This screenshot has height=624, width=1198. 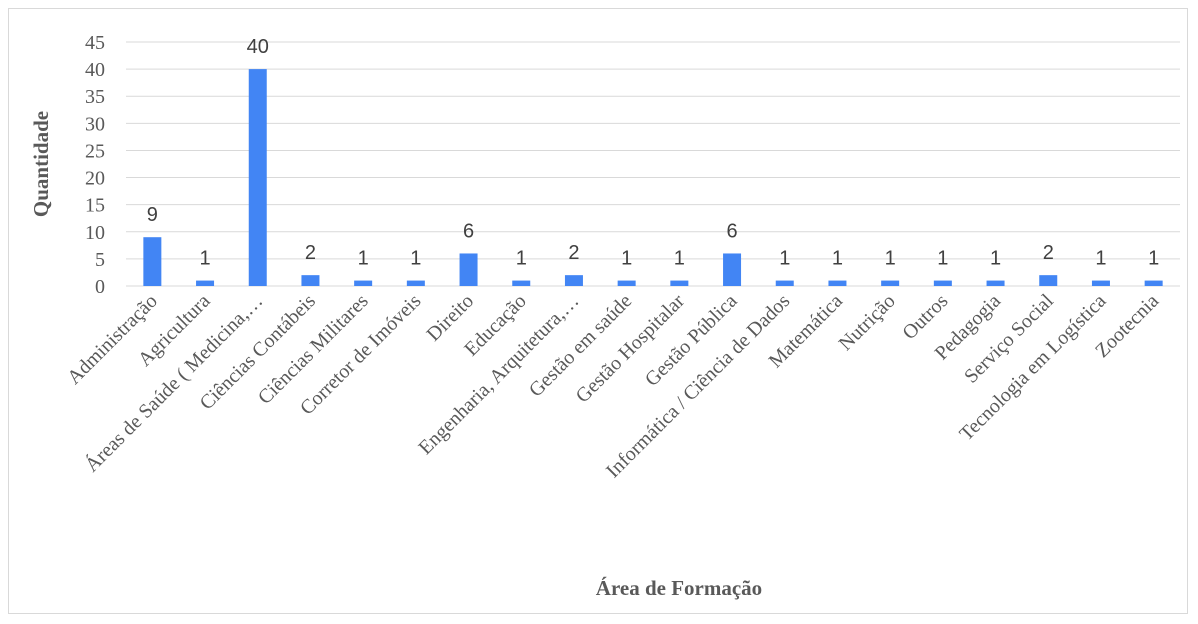 What do you see at coordinates (41, 164) in the screenshot?
I see `y-axis-title: Quantidade` at bounding box center [41, 164].